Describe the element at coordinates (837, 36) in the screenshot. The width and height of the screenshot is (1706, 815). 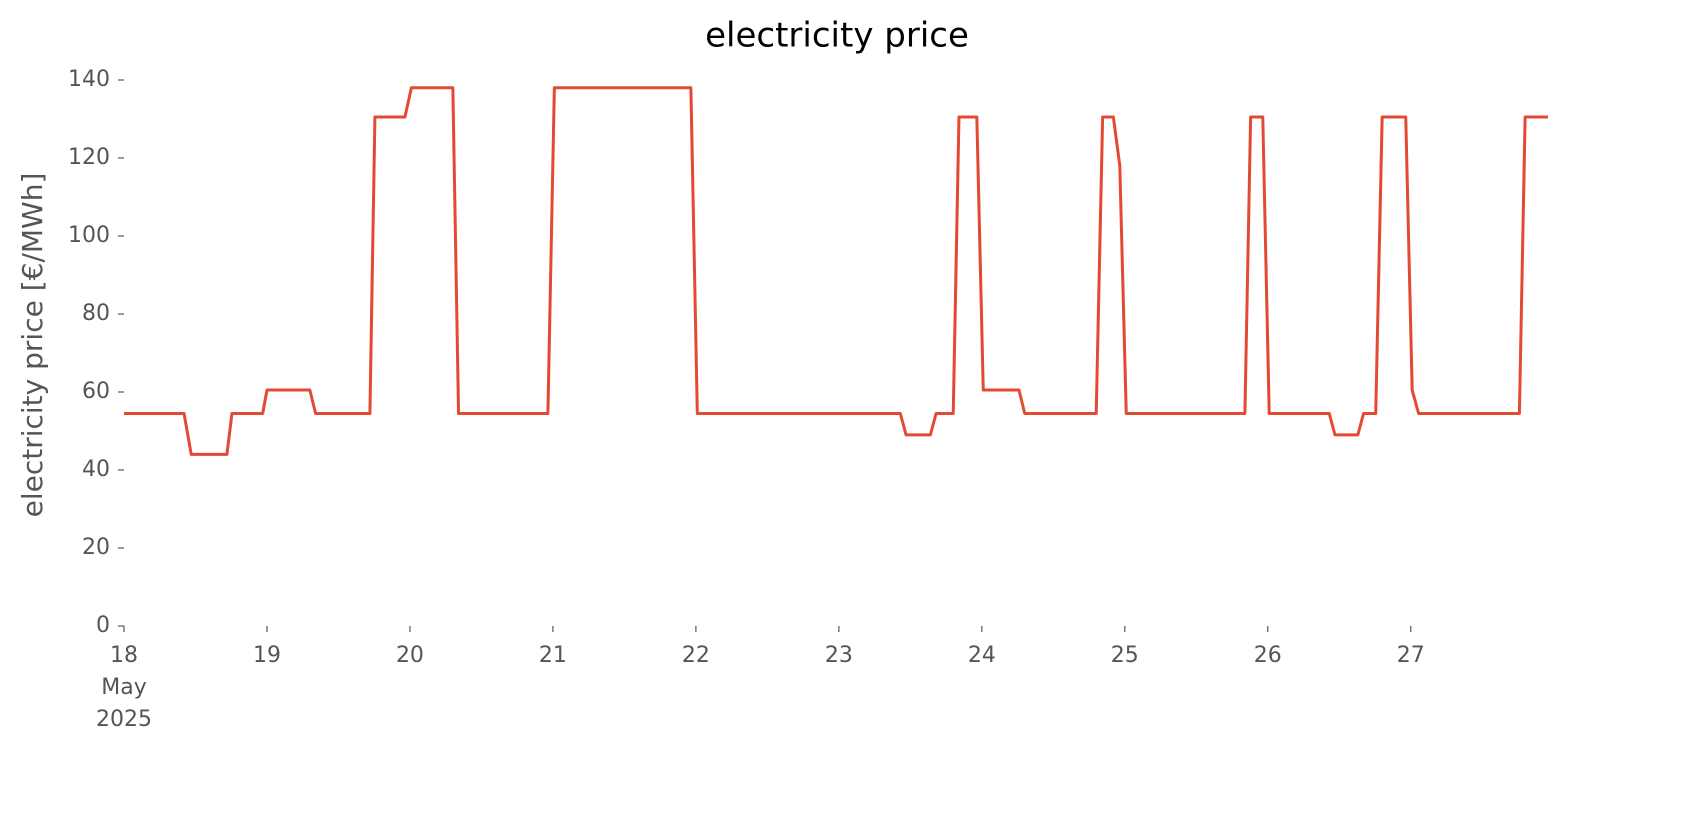
I see `chart-title: electricity price` at that location.